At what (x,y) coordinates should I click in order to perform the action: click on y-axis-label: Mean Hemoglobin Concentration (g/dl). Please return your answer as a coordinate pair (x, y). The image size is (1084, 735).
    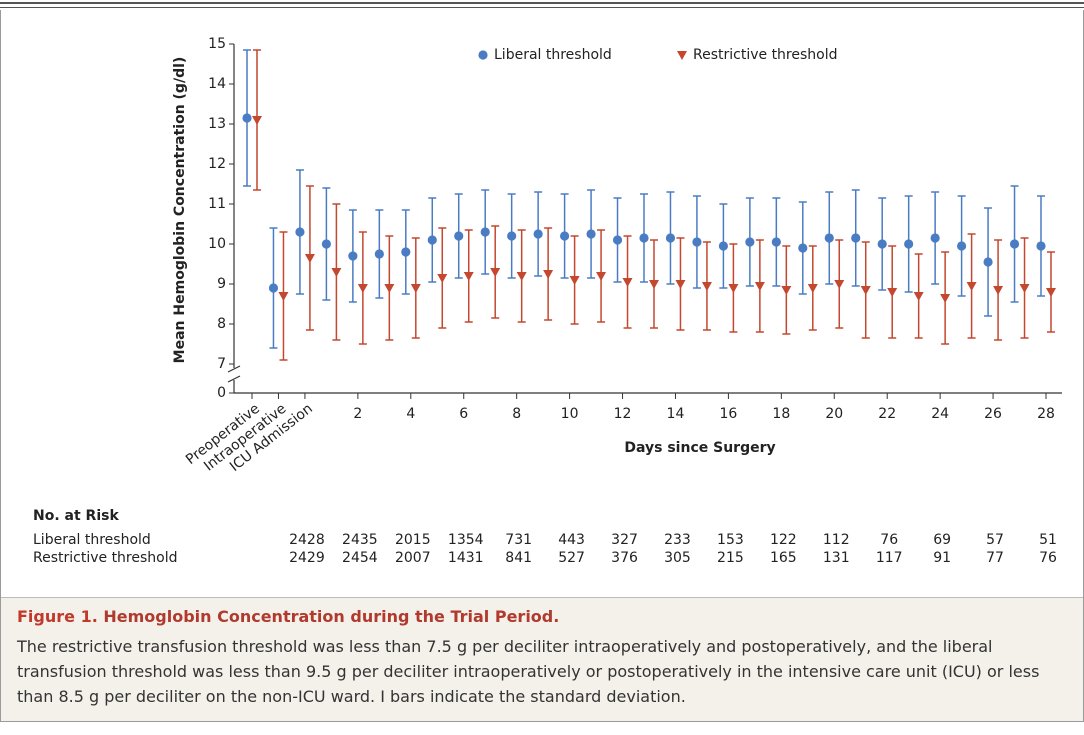
    Looking at the image, I should click on (180, 210).